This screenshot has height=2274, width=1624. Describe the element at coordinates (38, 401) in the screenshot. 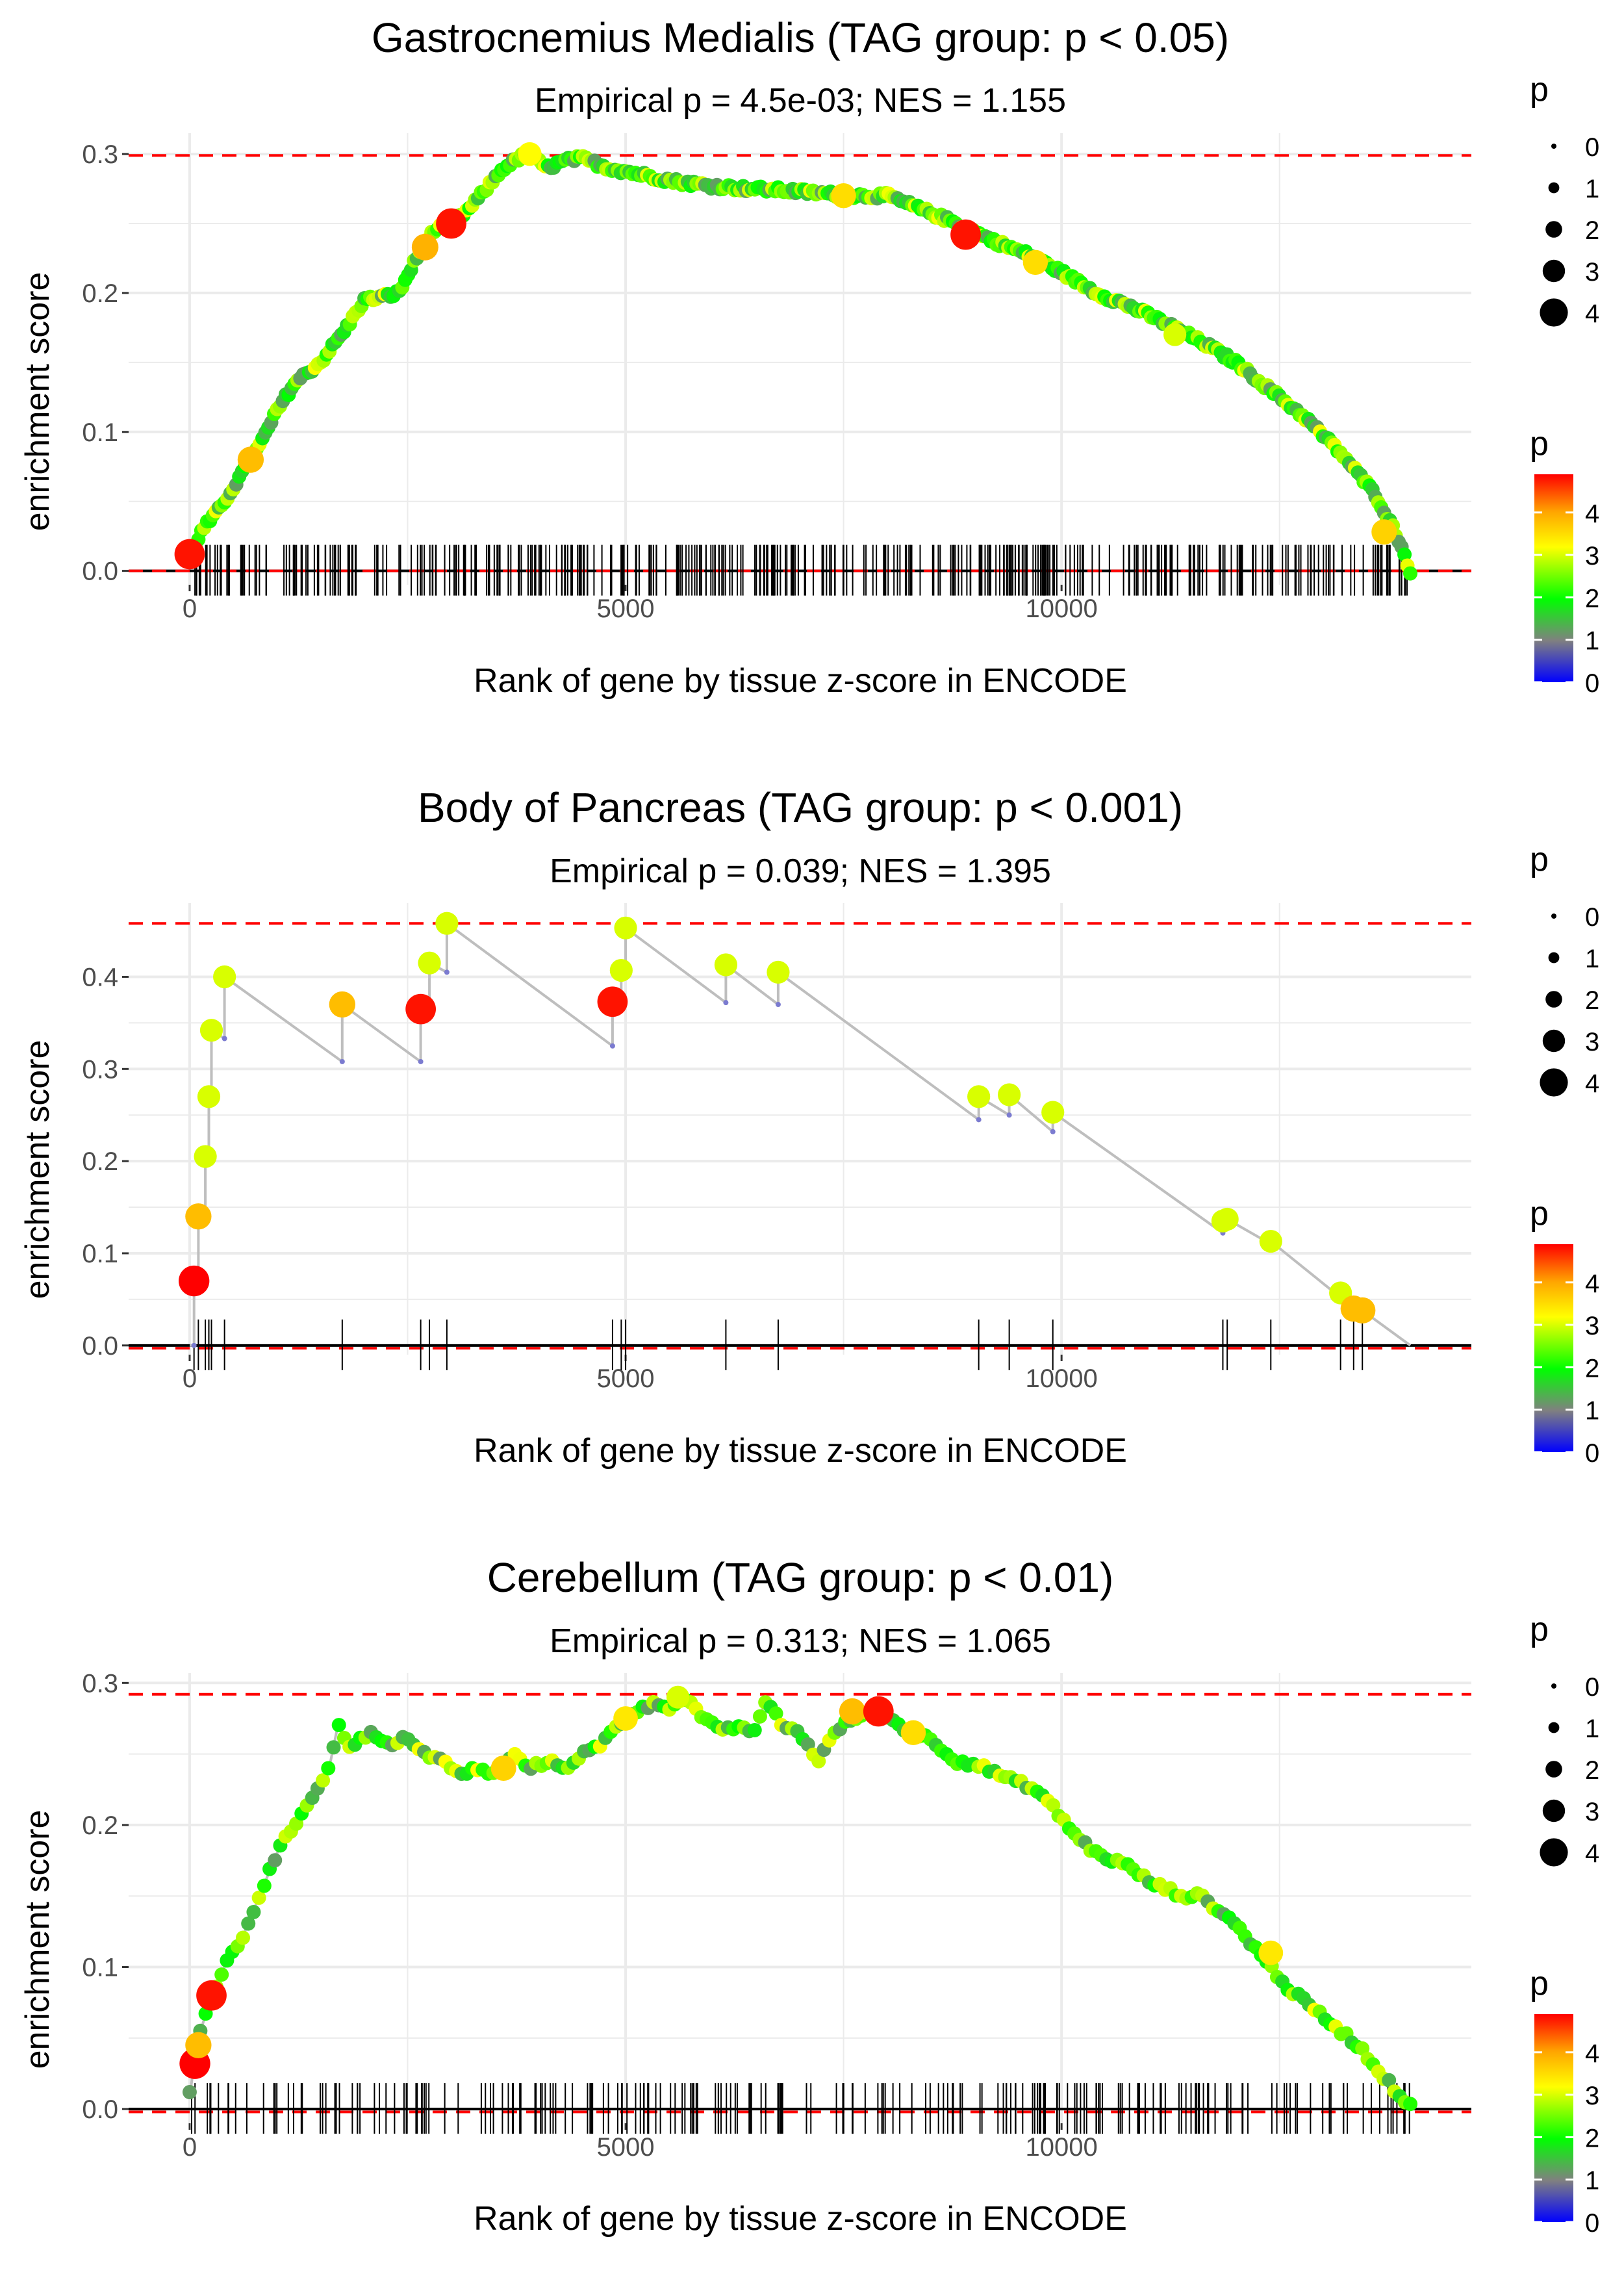

I see `panel1-ylabel: enrichment score` at that location.